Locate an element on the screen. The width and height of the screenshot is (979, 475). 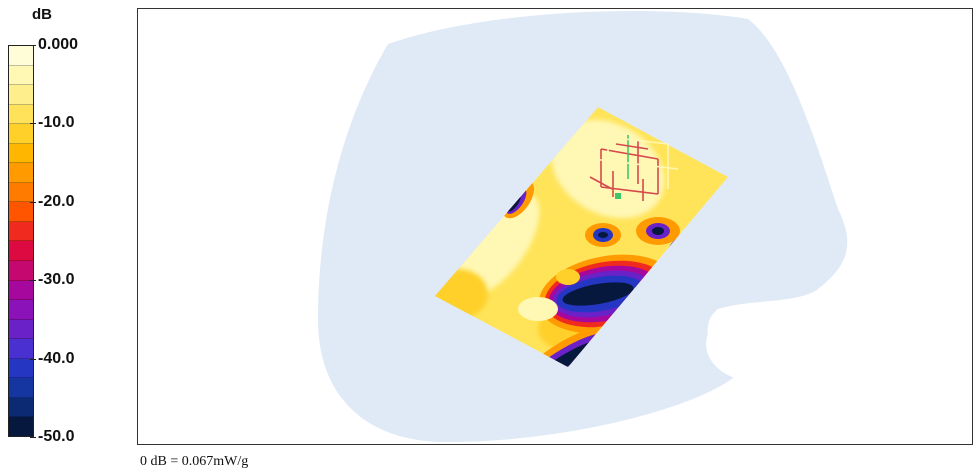
colorbar-tick-label: -40.0 is located at coordinates (56, 358).